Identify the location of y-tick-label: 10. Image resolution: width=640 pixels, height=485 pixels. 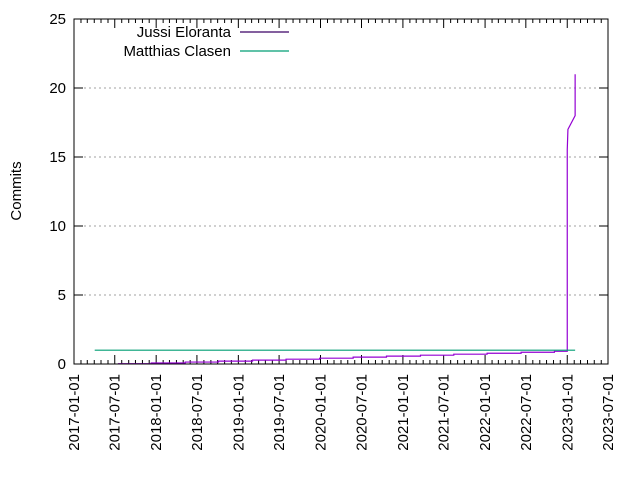
(57, 226).